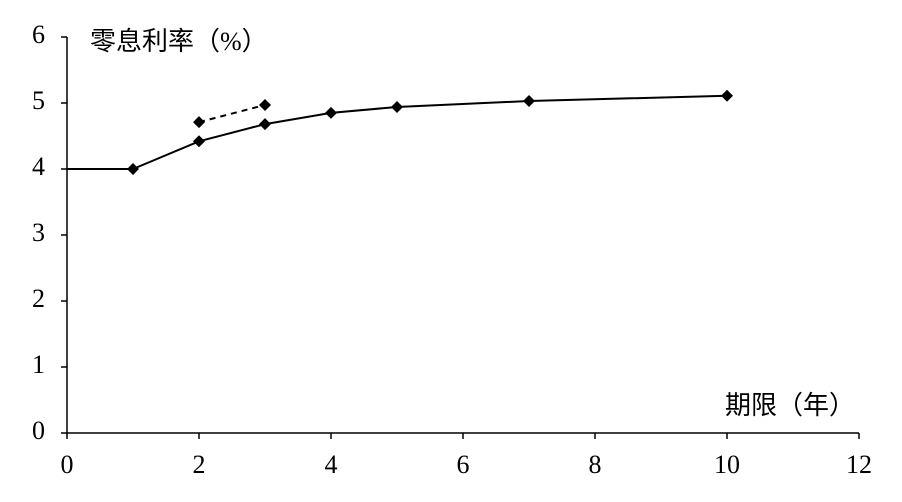 The height and width of the screenshot is (502, 902). I want to click on x-tick-label: 10, so click(727, 464).